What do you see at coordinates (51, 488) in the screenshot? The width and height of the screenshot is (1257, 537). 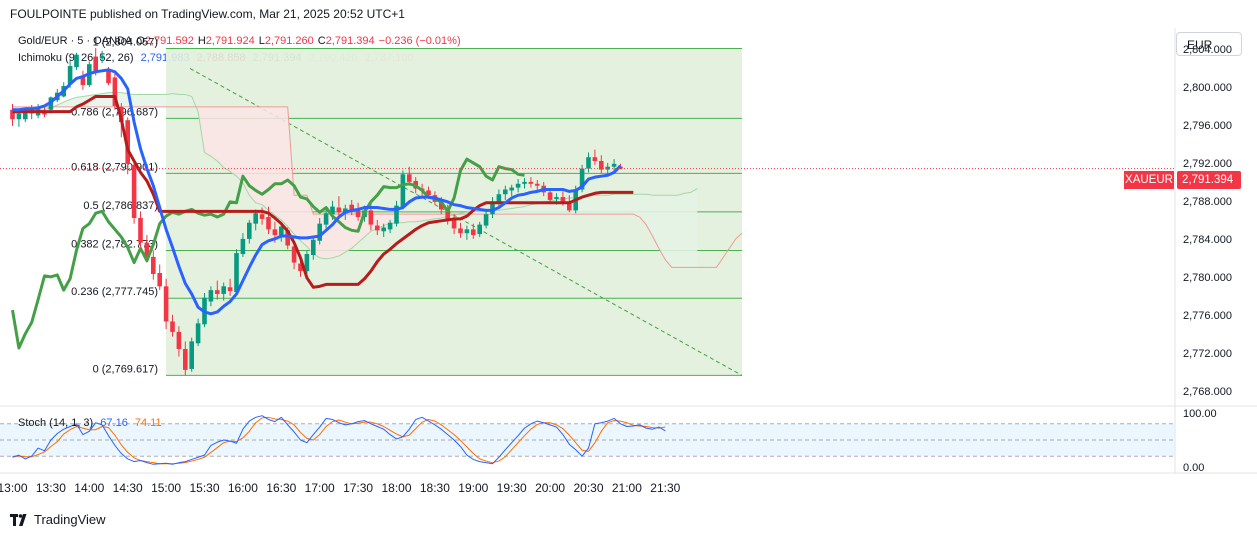 I see `time-tick-label: 13:30` at bounding box center [51, 488].